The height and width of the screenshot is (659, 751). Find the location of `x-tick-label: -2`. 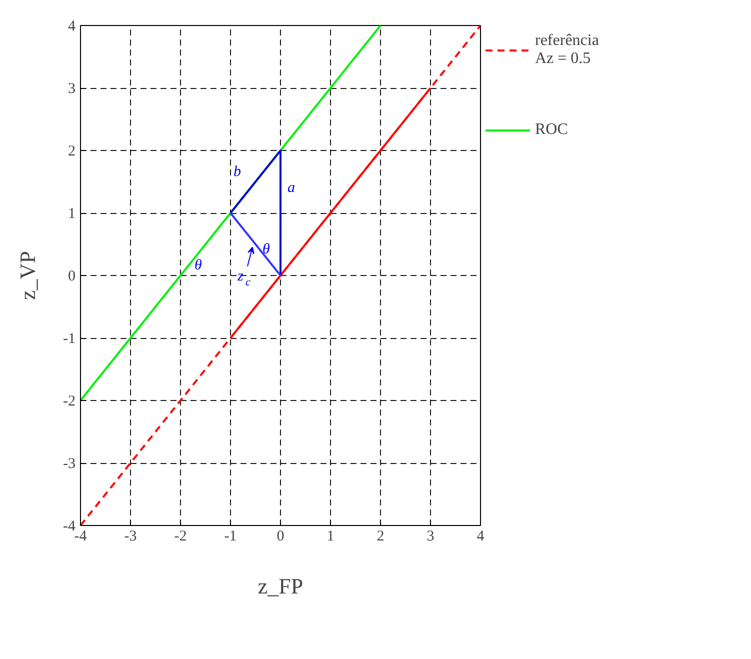

x-tick-label: -2 is located at coordinates (180, 536).